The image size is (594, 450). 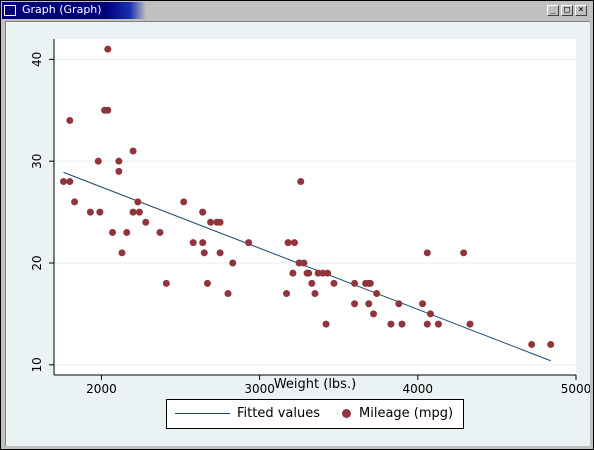 What do you see at coordinates (10, 10) in the screenshot?
I see `window-menu-icon` at bounding box center [10, 10].